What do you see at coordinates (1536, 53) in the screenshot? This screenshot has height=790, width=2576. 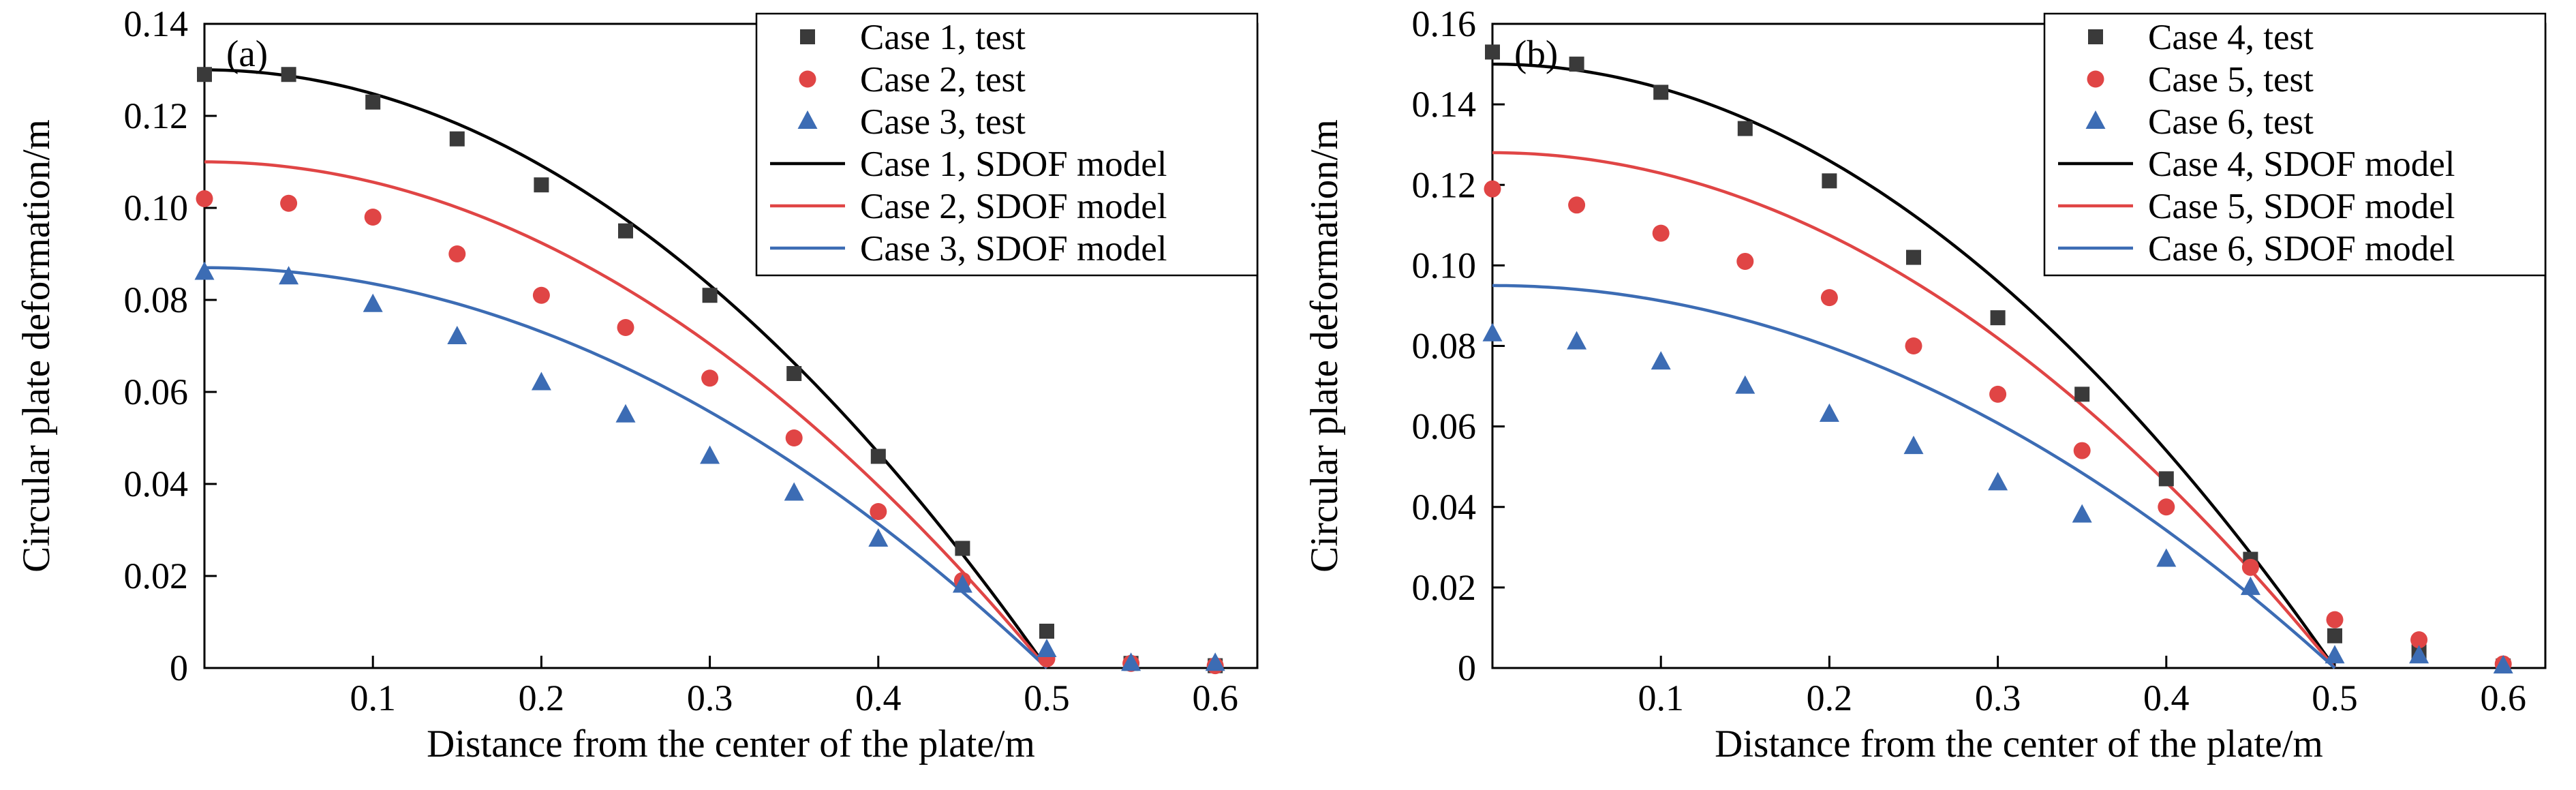 I see `panel-label: (b)` at bounding box center [1536, 53].